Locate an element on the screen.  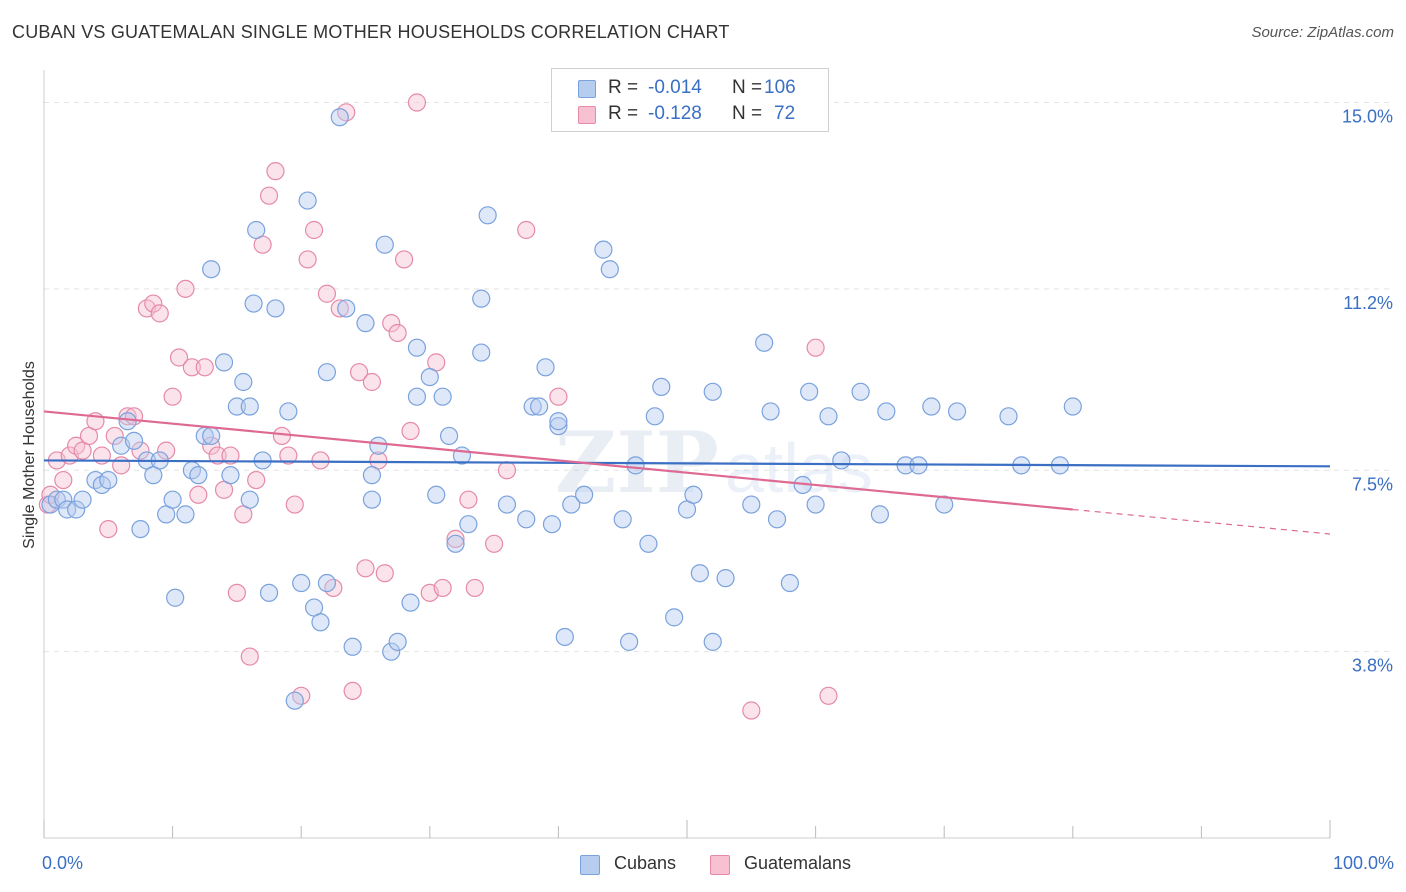
guatemalans-legend-swatch is located at coordinates (720, 865).